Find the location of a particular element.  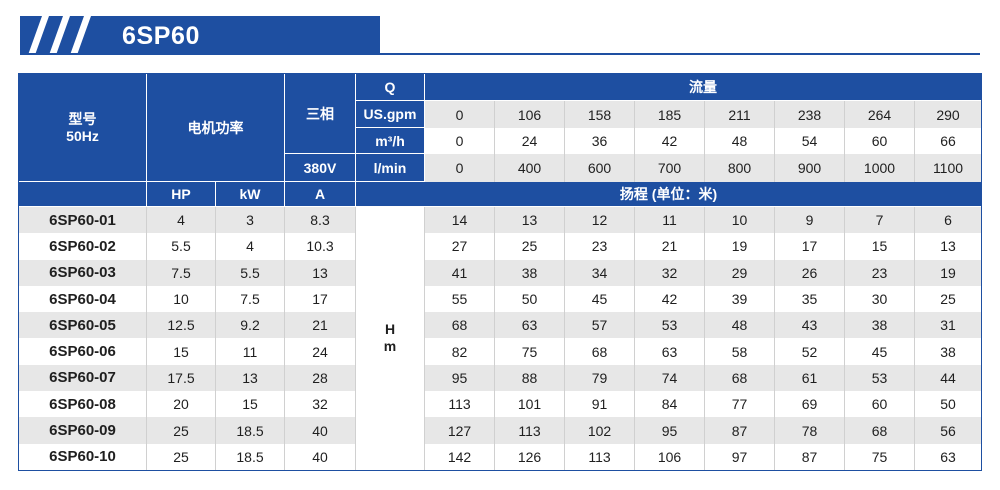

flow-value: 24 is located at coordinates (530, 141).